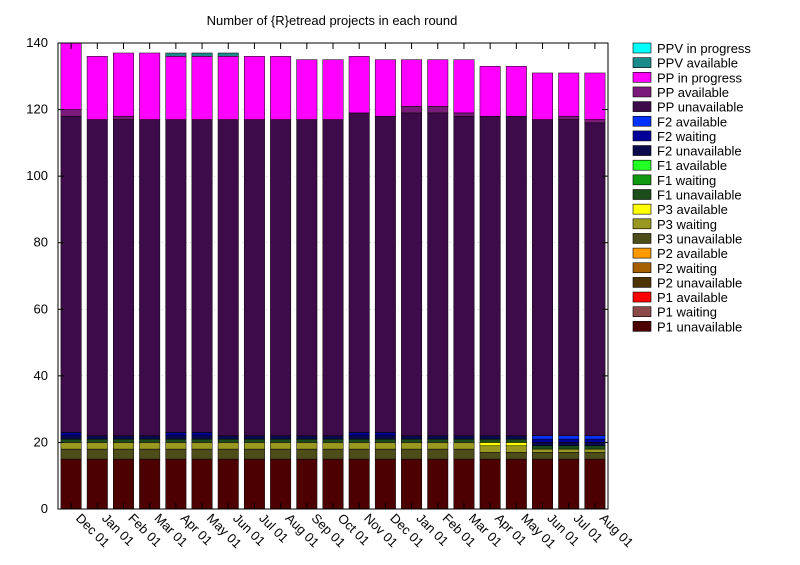  What do you see at coordinates (41, 375) in the screenshot?
I see `y-tick-label: 40` at bounding box center [41, 375].